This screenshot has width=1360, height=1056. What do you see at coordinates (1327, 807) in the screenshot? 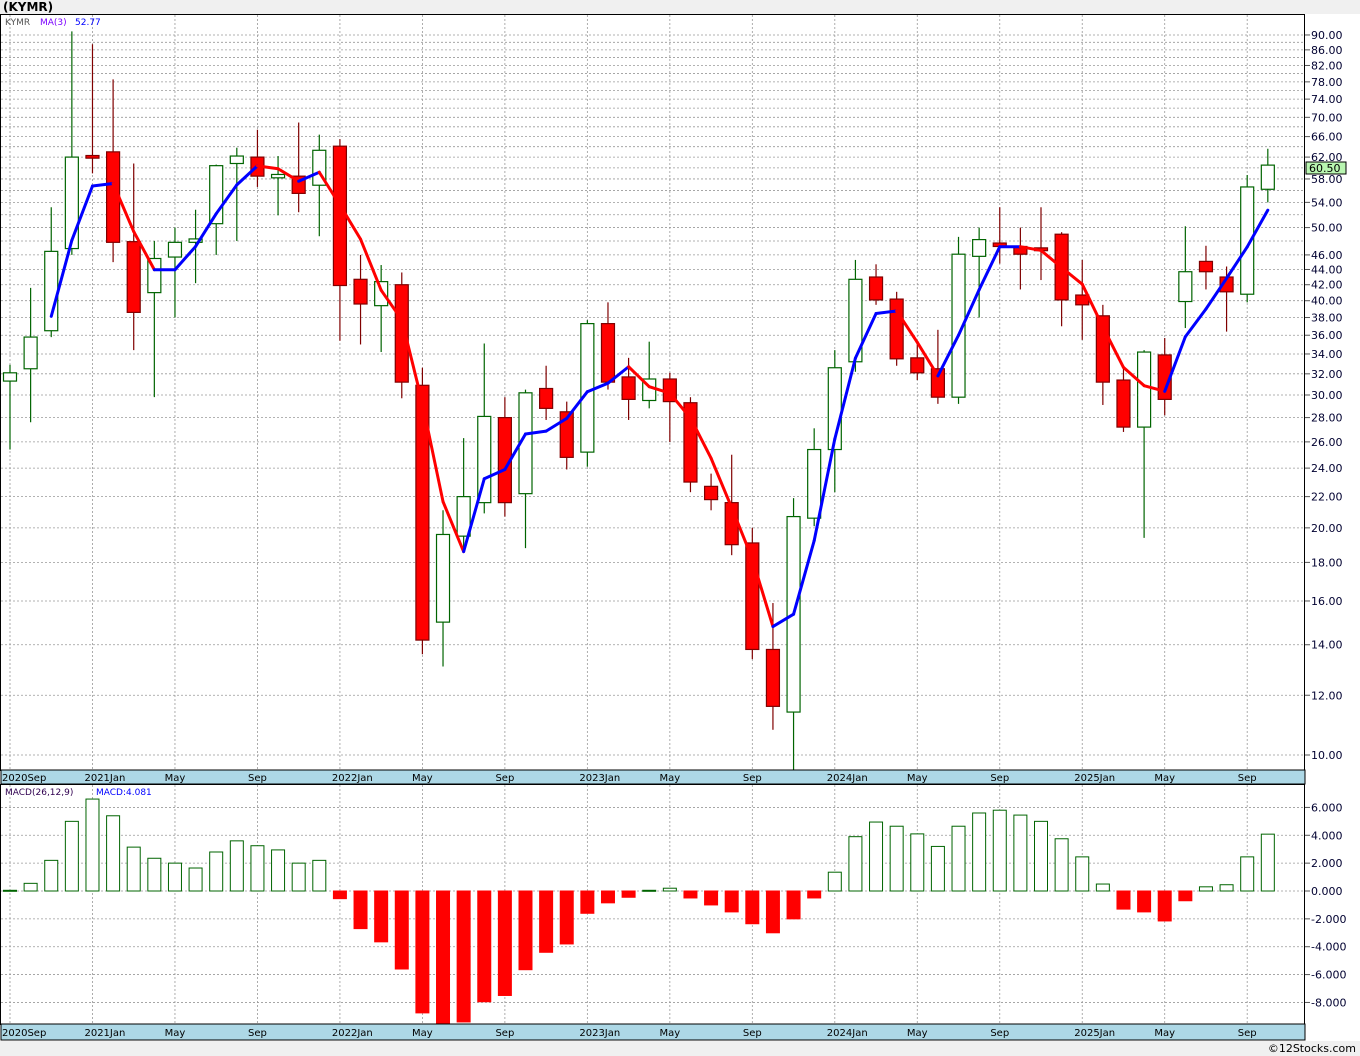
I see `macd-tick-label: 6.000` at bounding box center [1327, 807].